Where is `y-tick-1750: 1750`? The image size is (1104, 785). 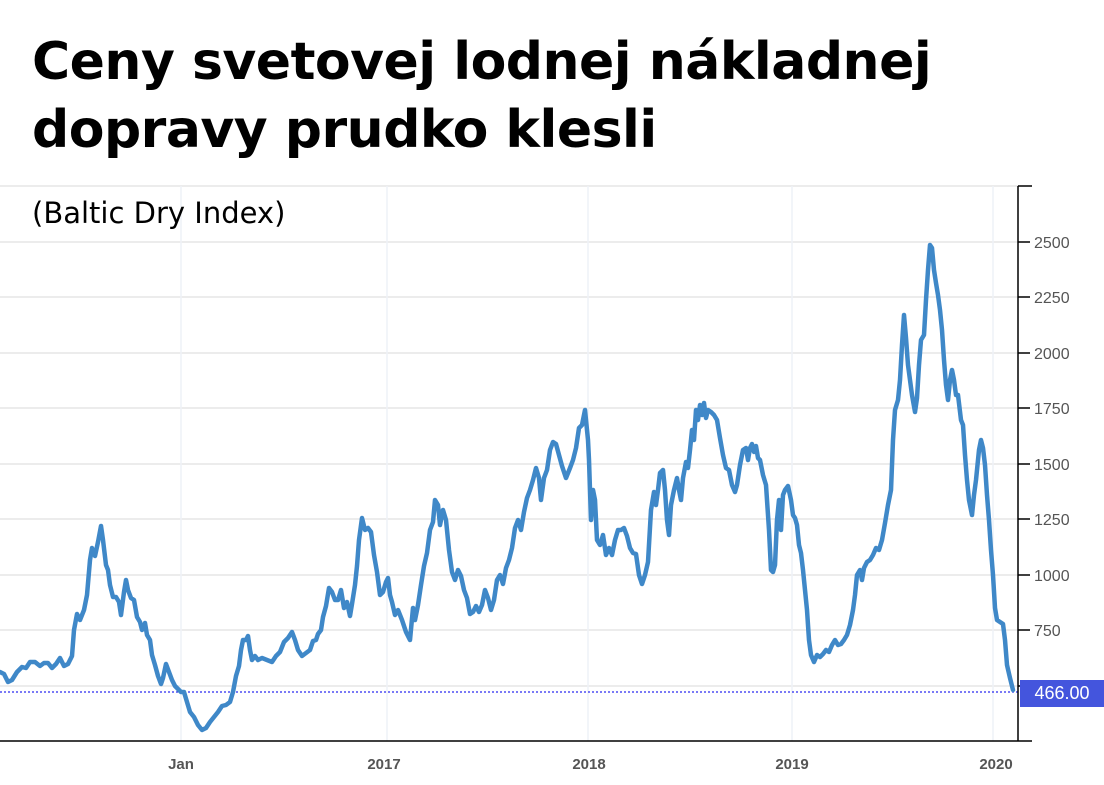
y-tick-1750: 1750 is located at coordinates (1052, 409).